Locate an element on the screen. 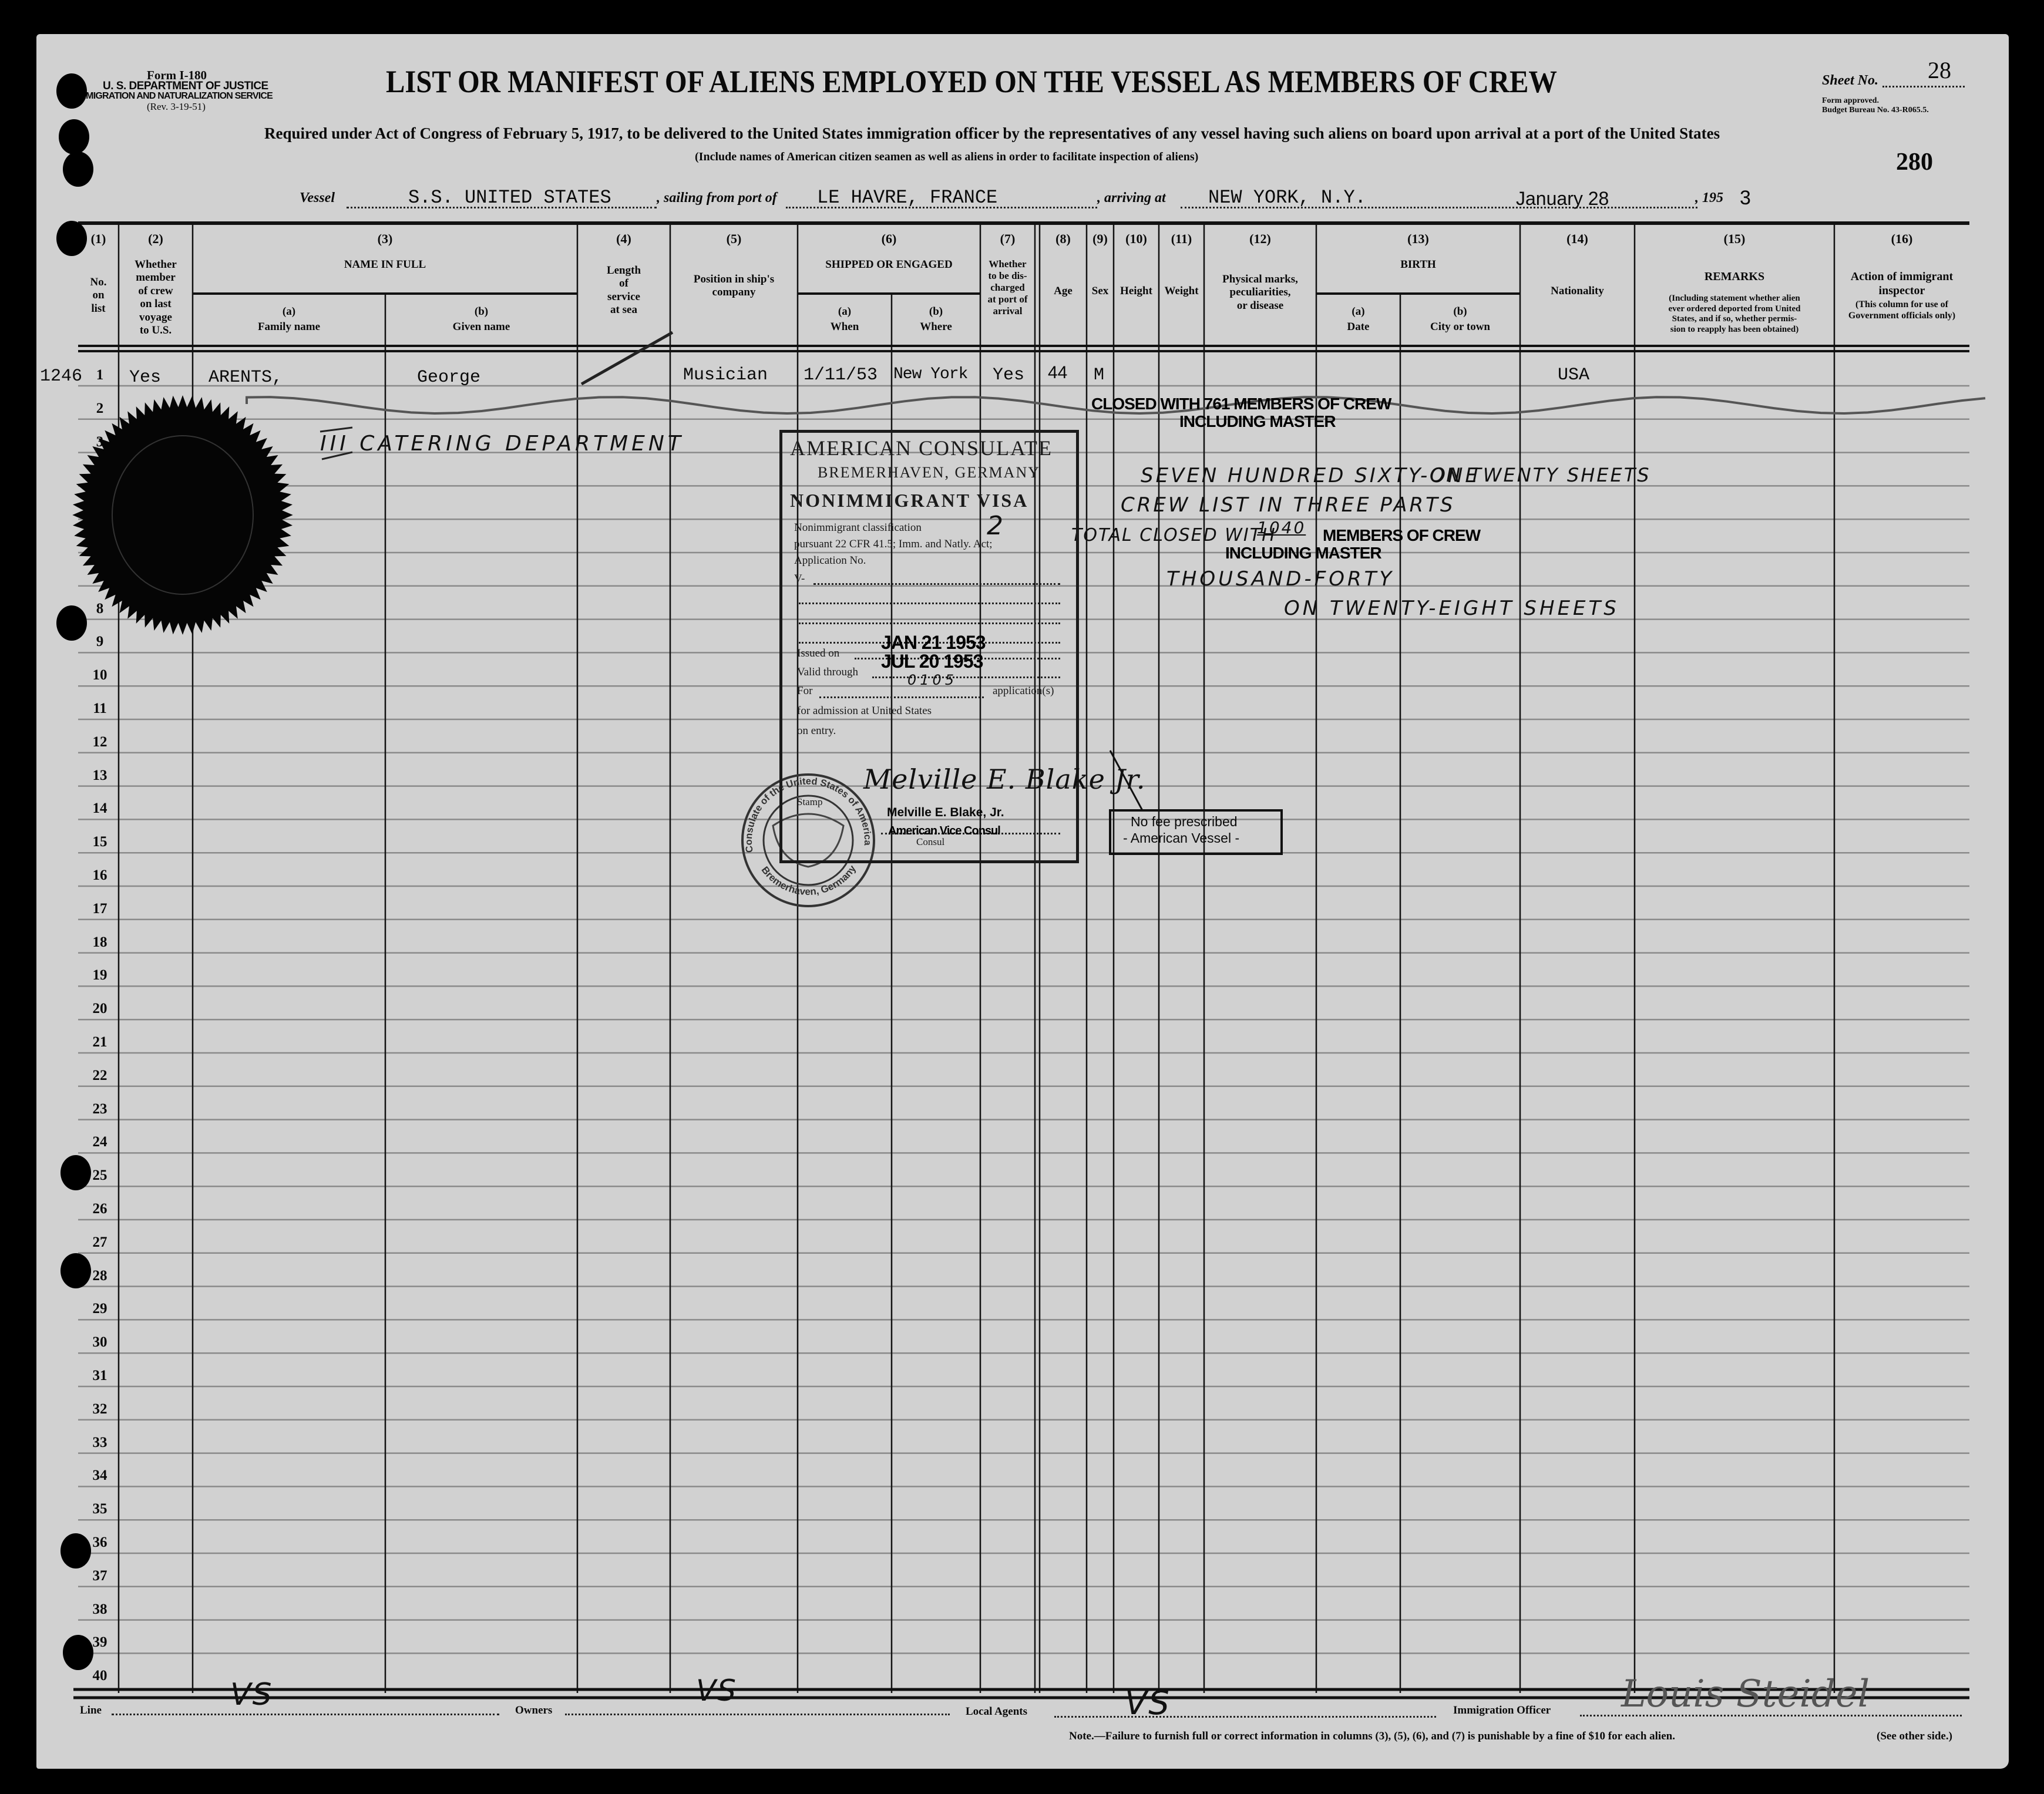  header-col-number: (13) is located at coordinates (1418, 238).